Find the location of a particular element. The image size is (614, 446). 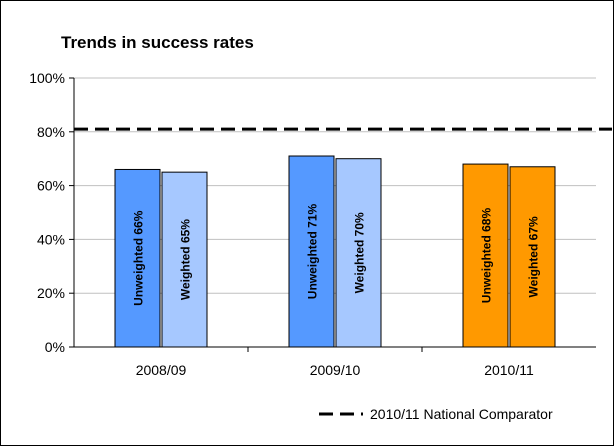

bar-data-label: Weighted 67% is located at coordinates (534, 256).